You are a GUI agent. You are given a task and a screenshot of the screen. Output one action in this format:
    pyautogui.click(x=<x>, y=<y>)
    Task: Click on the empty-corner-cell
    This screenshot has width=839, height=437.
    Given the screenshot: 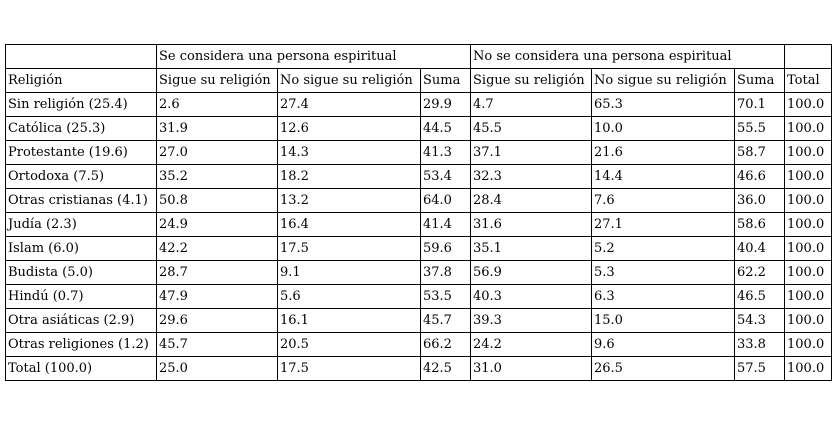 What is the action you would take?
    pyautogui.click(x=81, y=56)
    